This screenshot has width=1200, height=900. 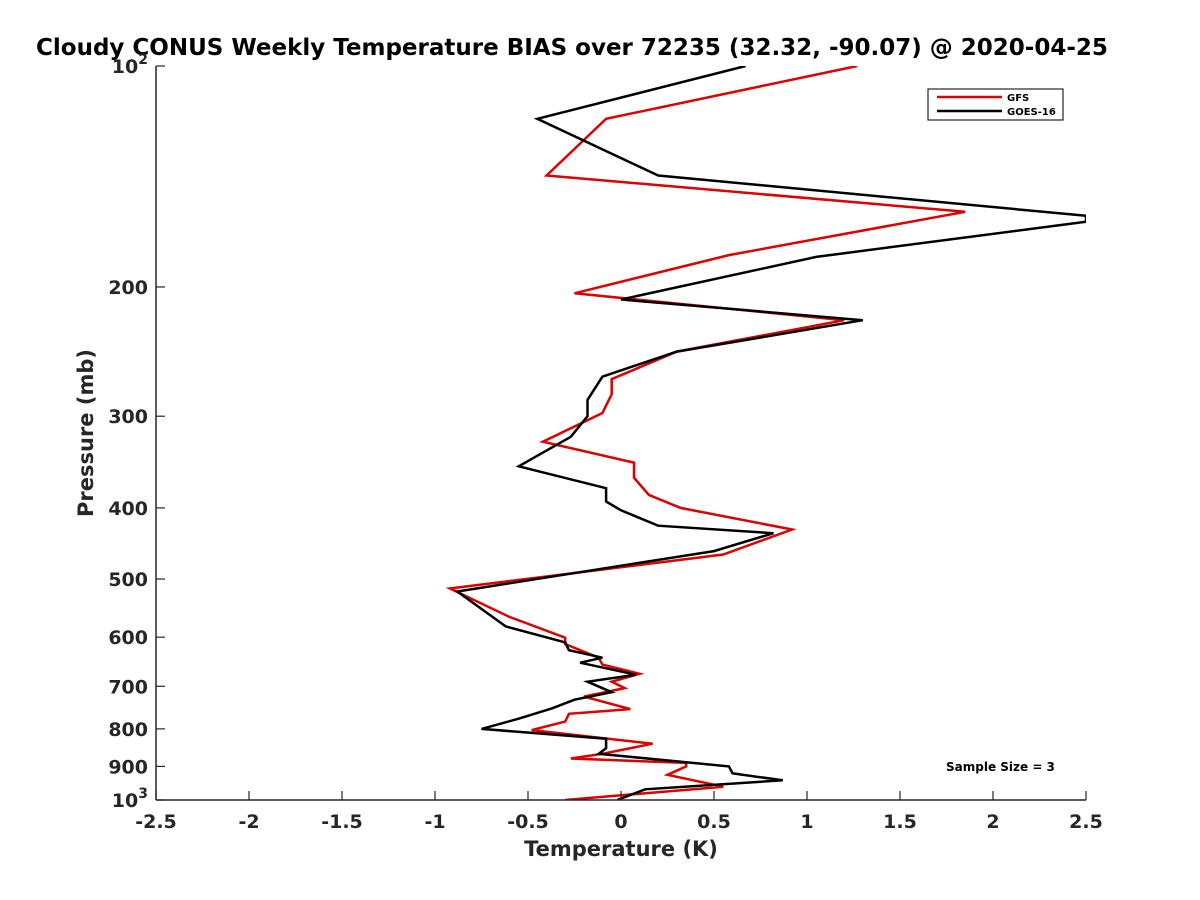 What do you see at coordinates (992, 822) in the screenshot?
I see `x-tick-label: 2` at bounding box center [992, 822].